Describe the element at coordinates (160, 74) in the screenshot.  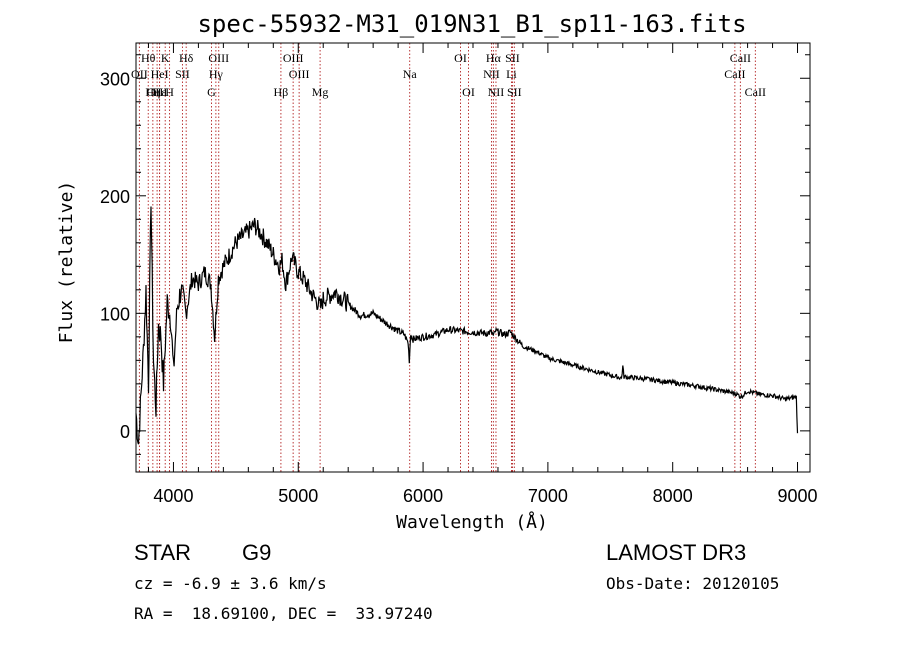
I see `line-label: HeI` at that location.